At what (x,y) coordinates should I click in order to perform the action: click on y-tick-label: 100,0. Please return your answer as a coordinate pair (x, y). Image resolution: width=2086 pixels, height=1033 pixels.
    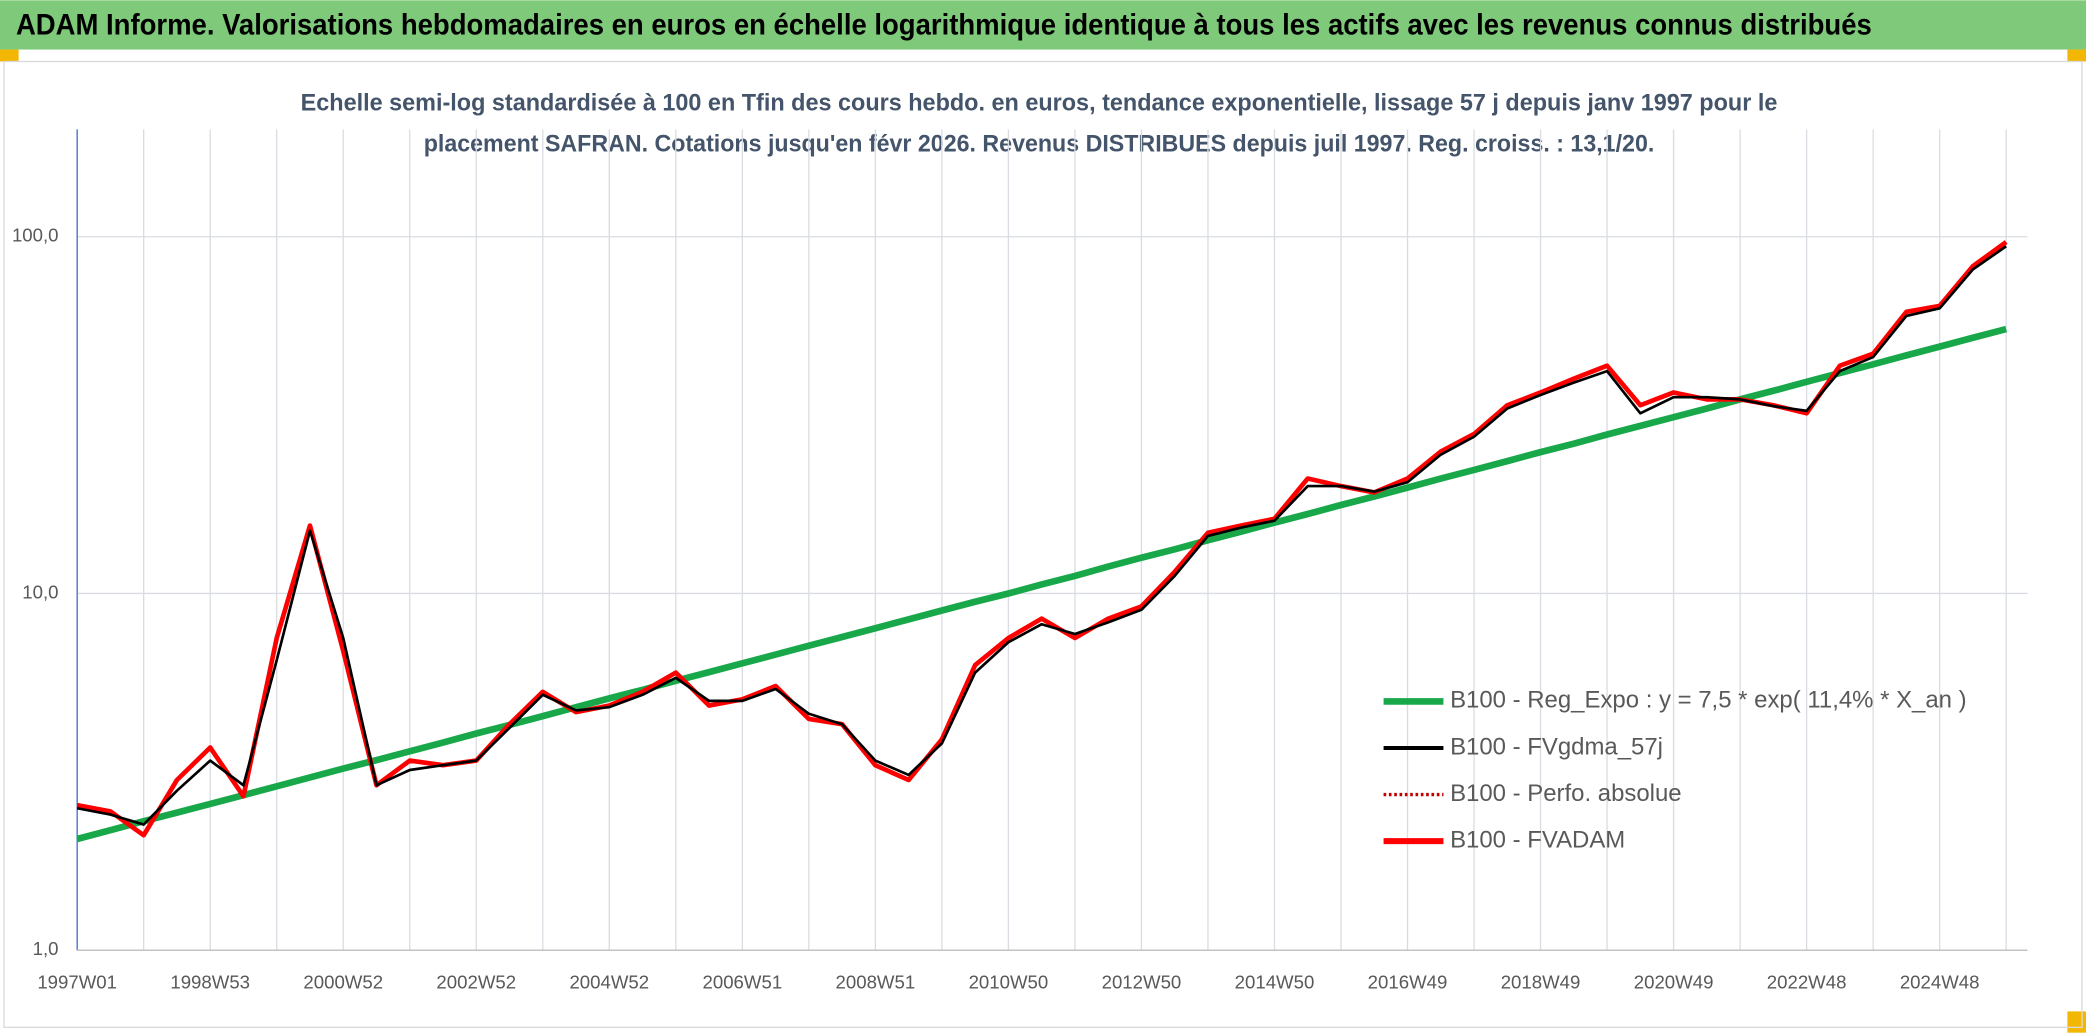
    Looking at the image, I should click on (35, 235).